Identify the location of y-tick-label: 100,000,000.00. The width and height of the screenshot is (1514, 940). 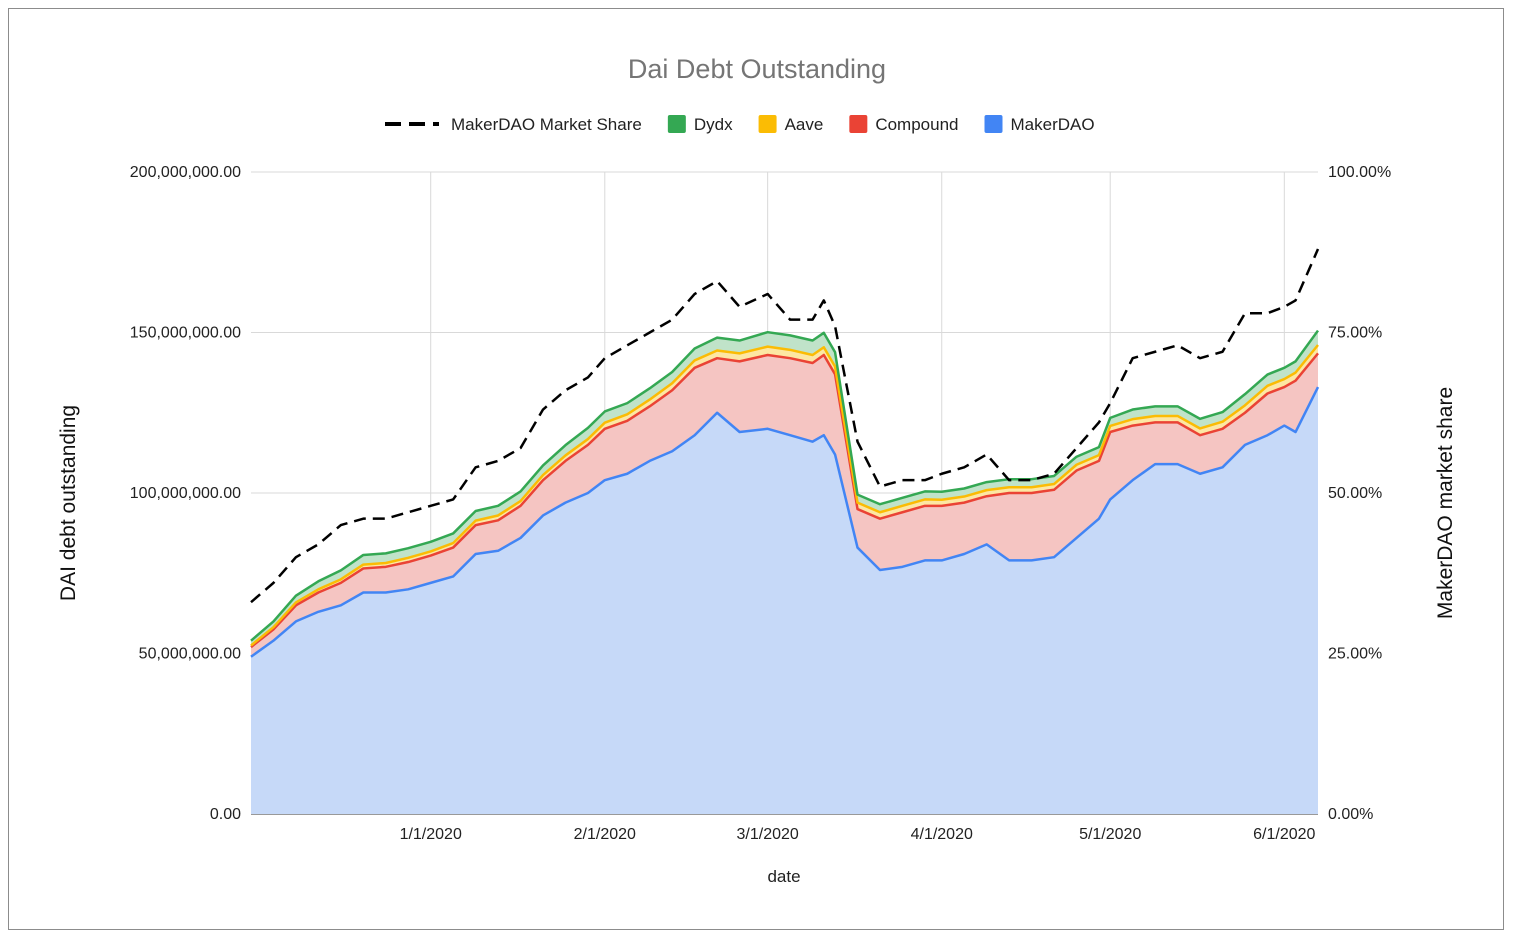
(185, 493).